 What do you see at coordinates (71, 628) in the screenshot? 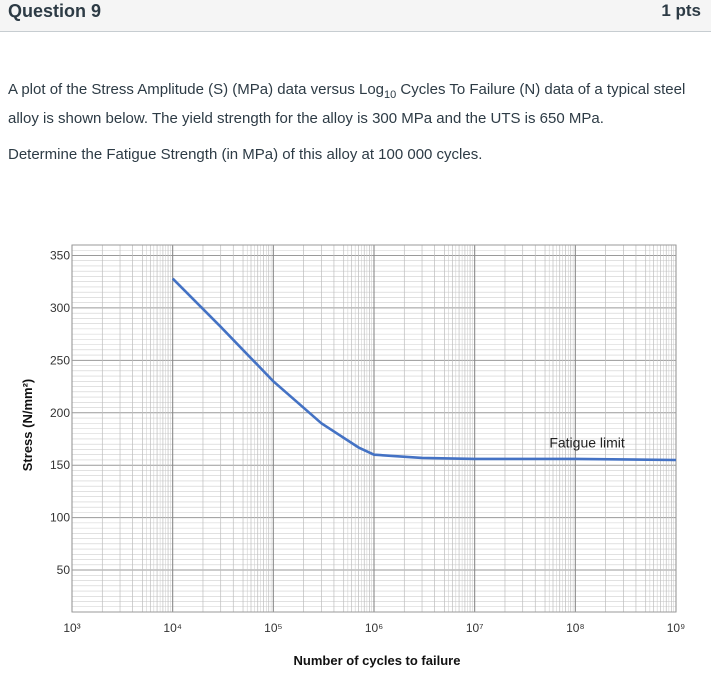
I see `x-tick-label: 10³` at bounding box center [71, 628].